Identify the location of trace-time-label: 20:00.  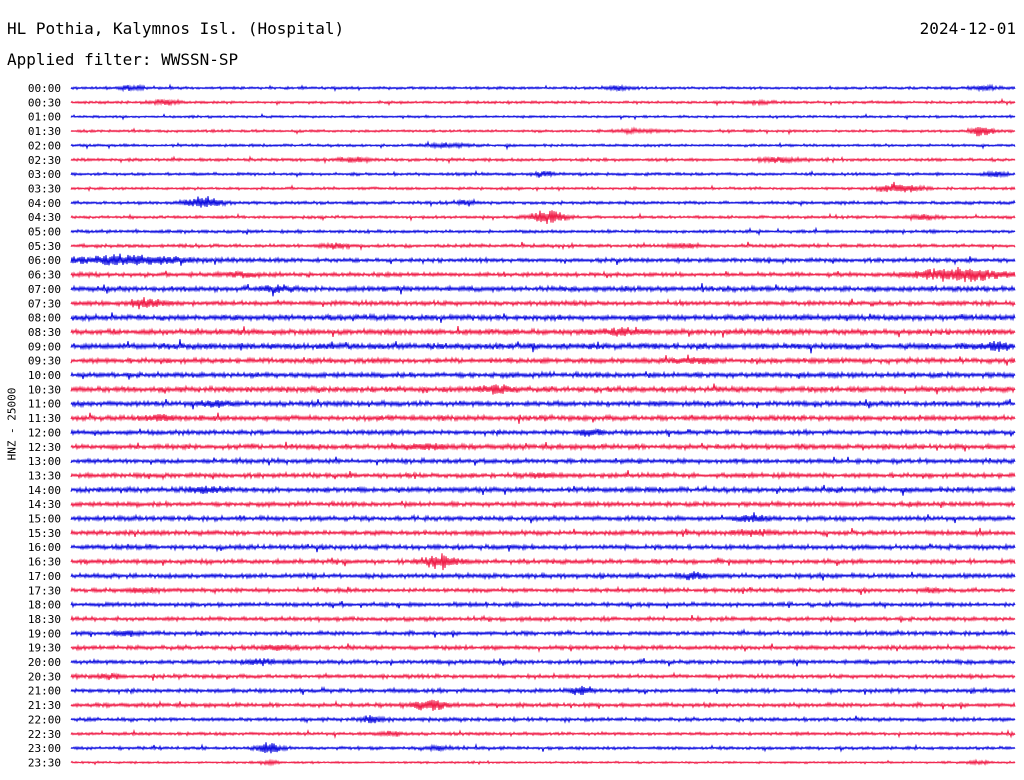
(44, 662).